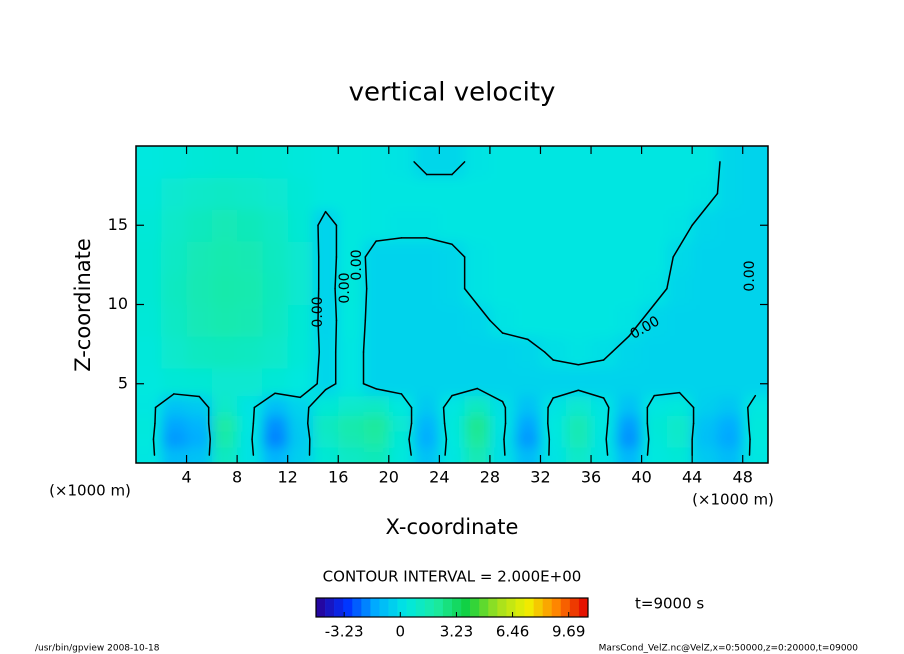  I want to click on x-tick-label: 16, so click(338, 477).